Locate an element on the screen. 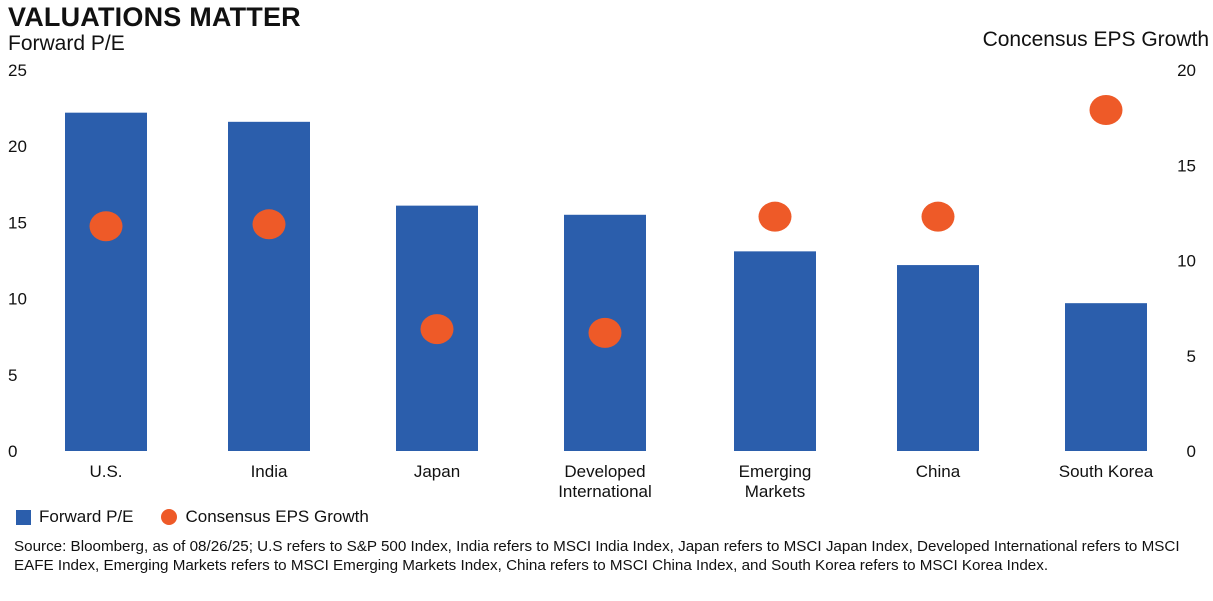 The image size is (1213, 601). left-tick-label: 25 is located at coordinates (17, 70).